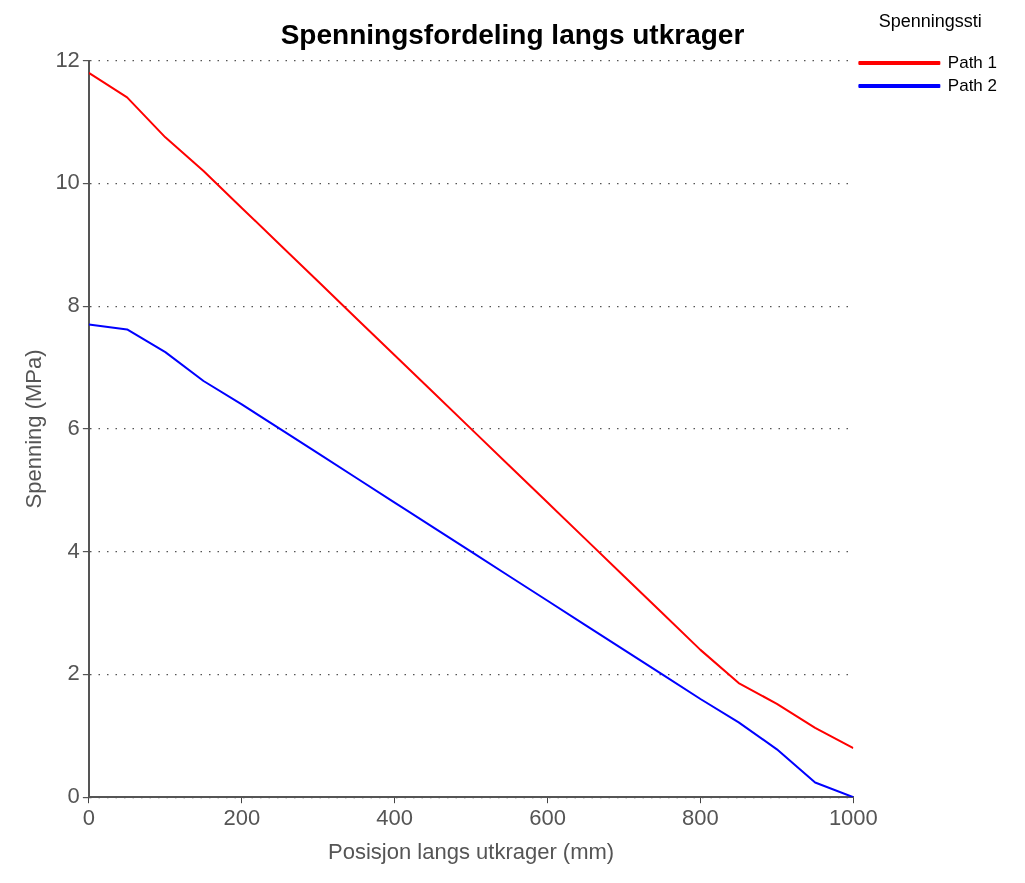 The height and width of the screenshot is (883, 1025). What do you see at coordinates (853, 818) in the screenshot?
I see `x-tick-label: 1000` at bounding box center [853, 818].